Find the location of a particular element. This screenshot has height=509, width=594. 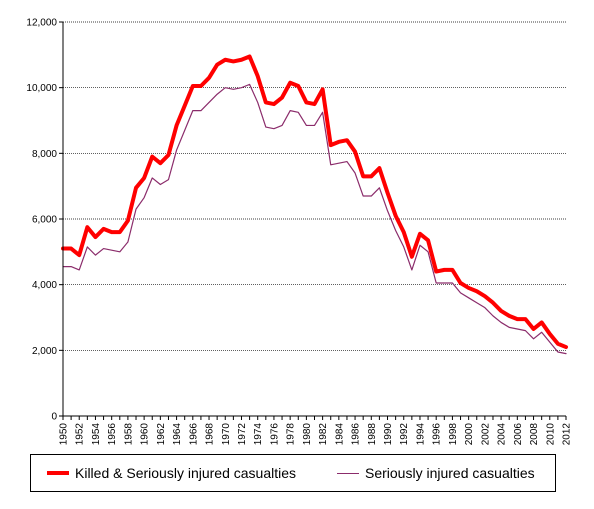

x-tick-label: 1950 is located at coordinates (64, 434).